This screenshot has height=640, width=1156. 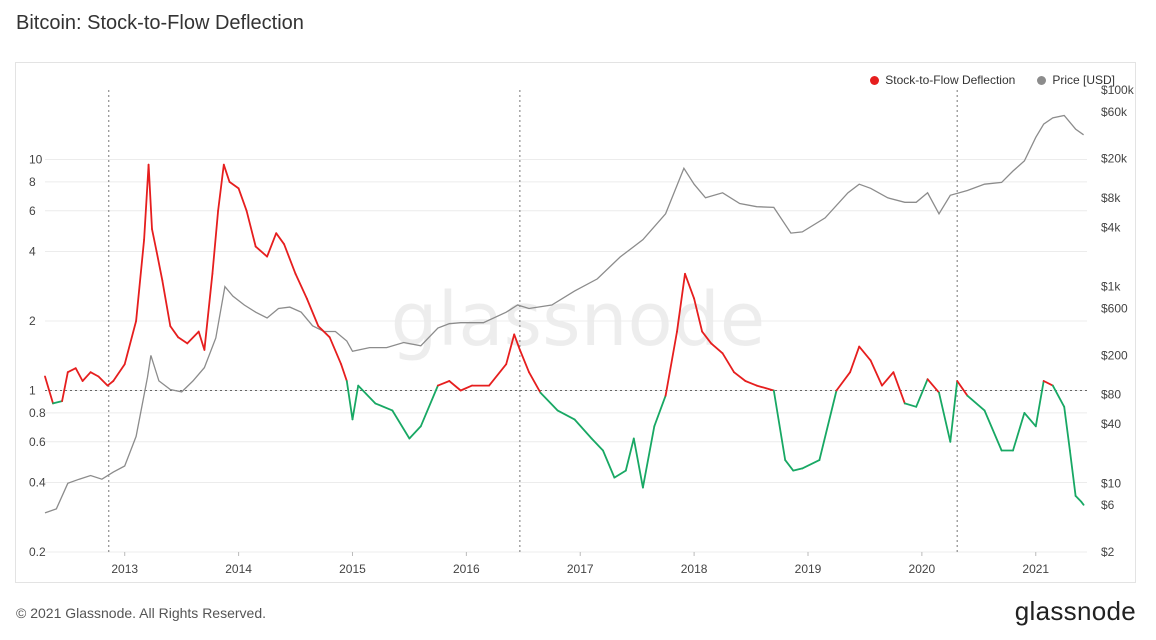 I want to click on x-tick-6: 2019, so click(x=808, y=569).